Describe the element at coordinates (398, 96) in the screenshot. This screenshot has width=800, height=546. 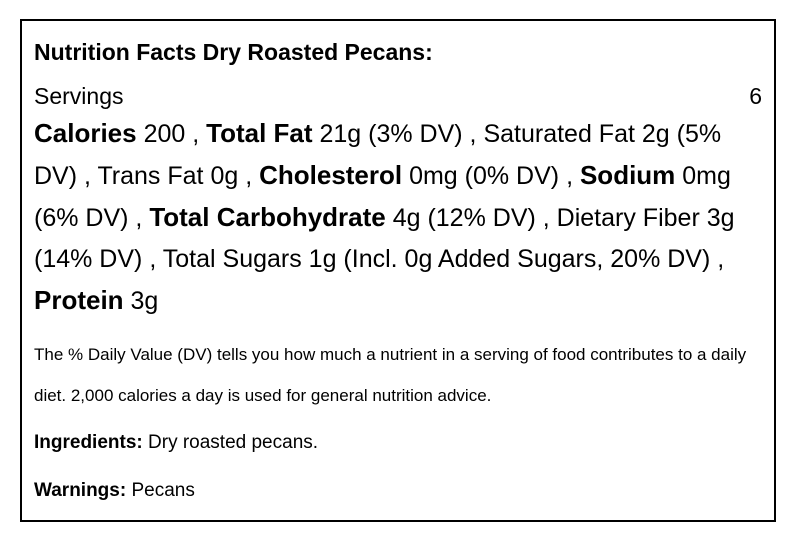
I see `servings-row: Servings 6` at that location.